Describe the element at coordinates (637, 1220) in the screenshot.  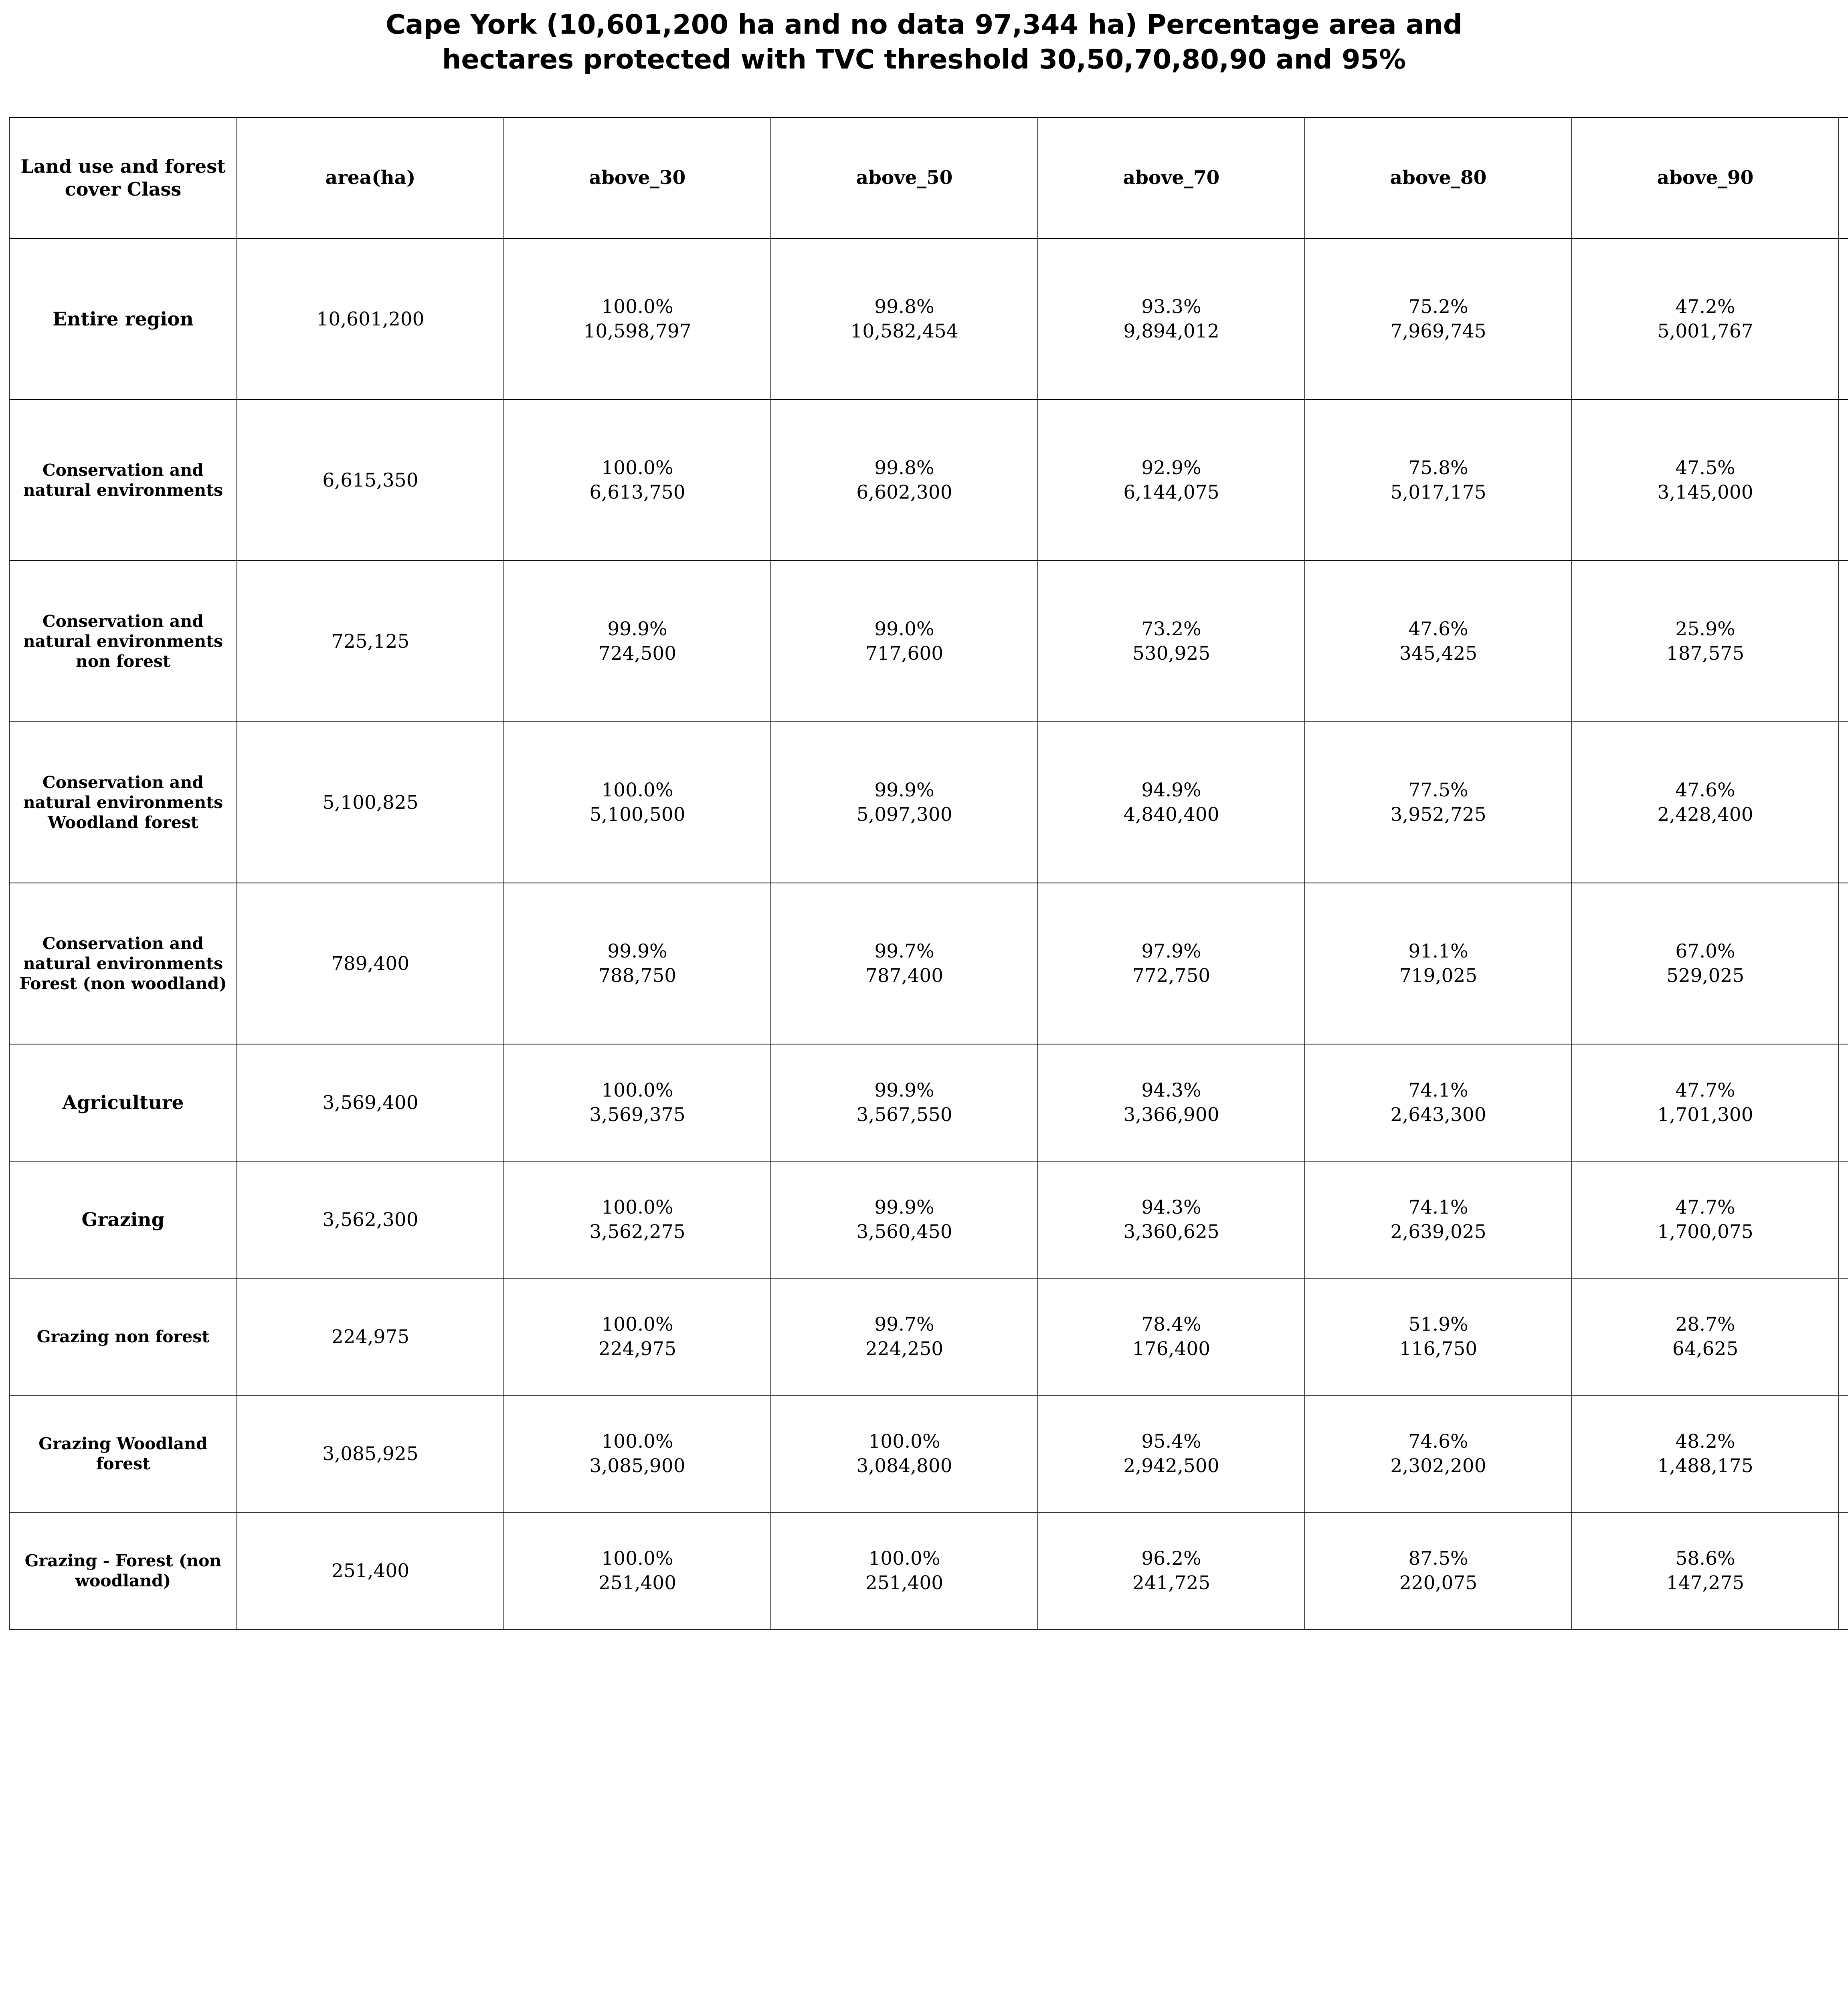
I see `cell-threshold-above_30: 100.0% 3,562,275` at that location.